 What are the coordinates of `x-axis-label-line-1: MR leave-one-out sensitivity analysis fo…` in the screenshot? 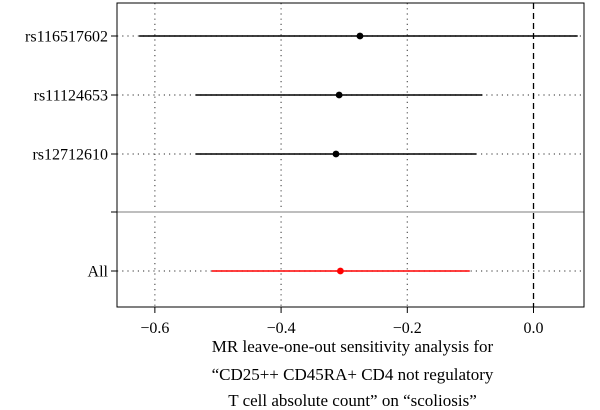 It's located at (353, 346).